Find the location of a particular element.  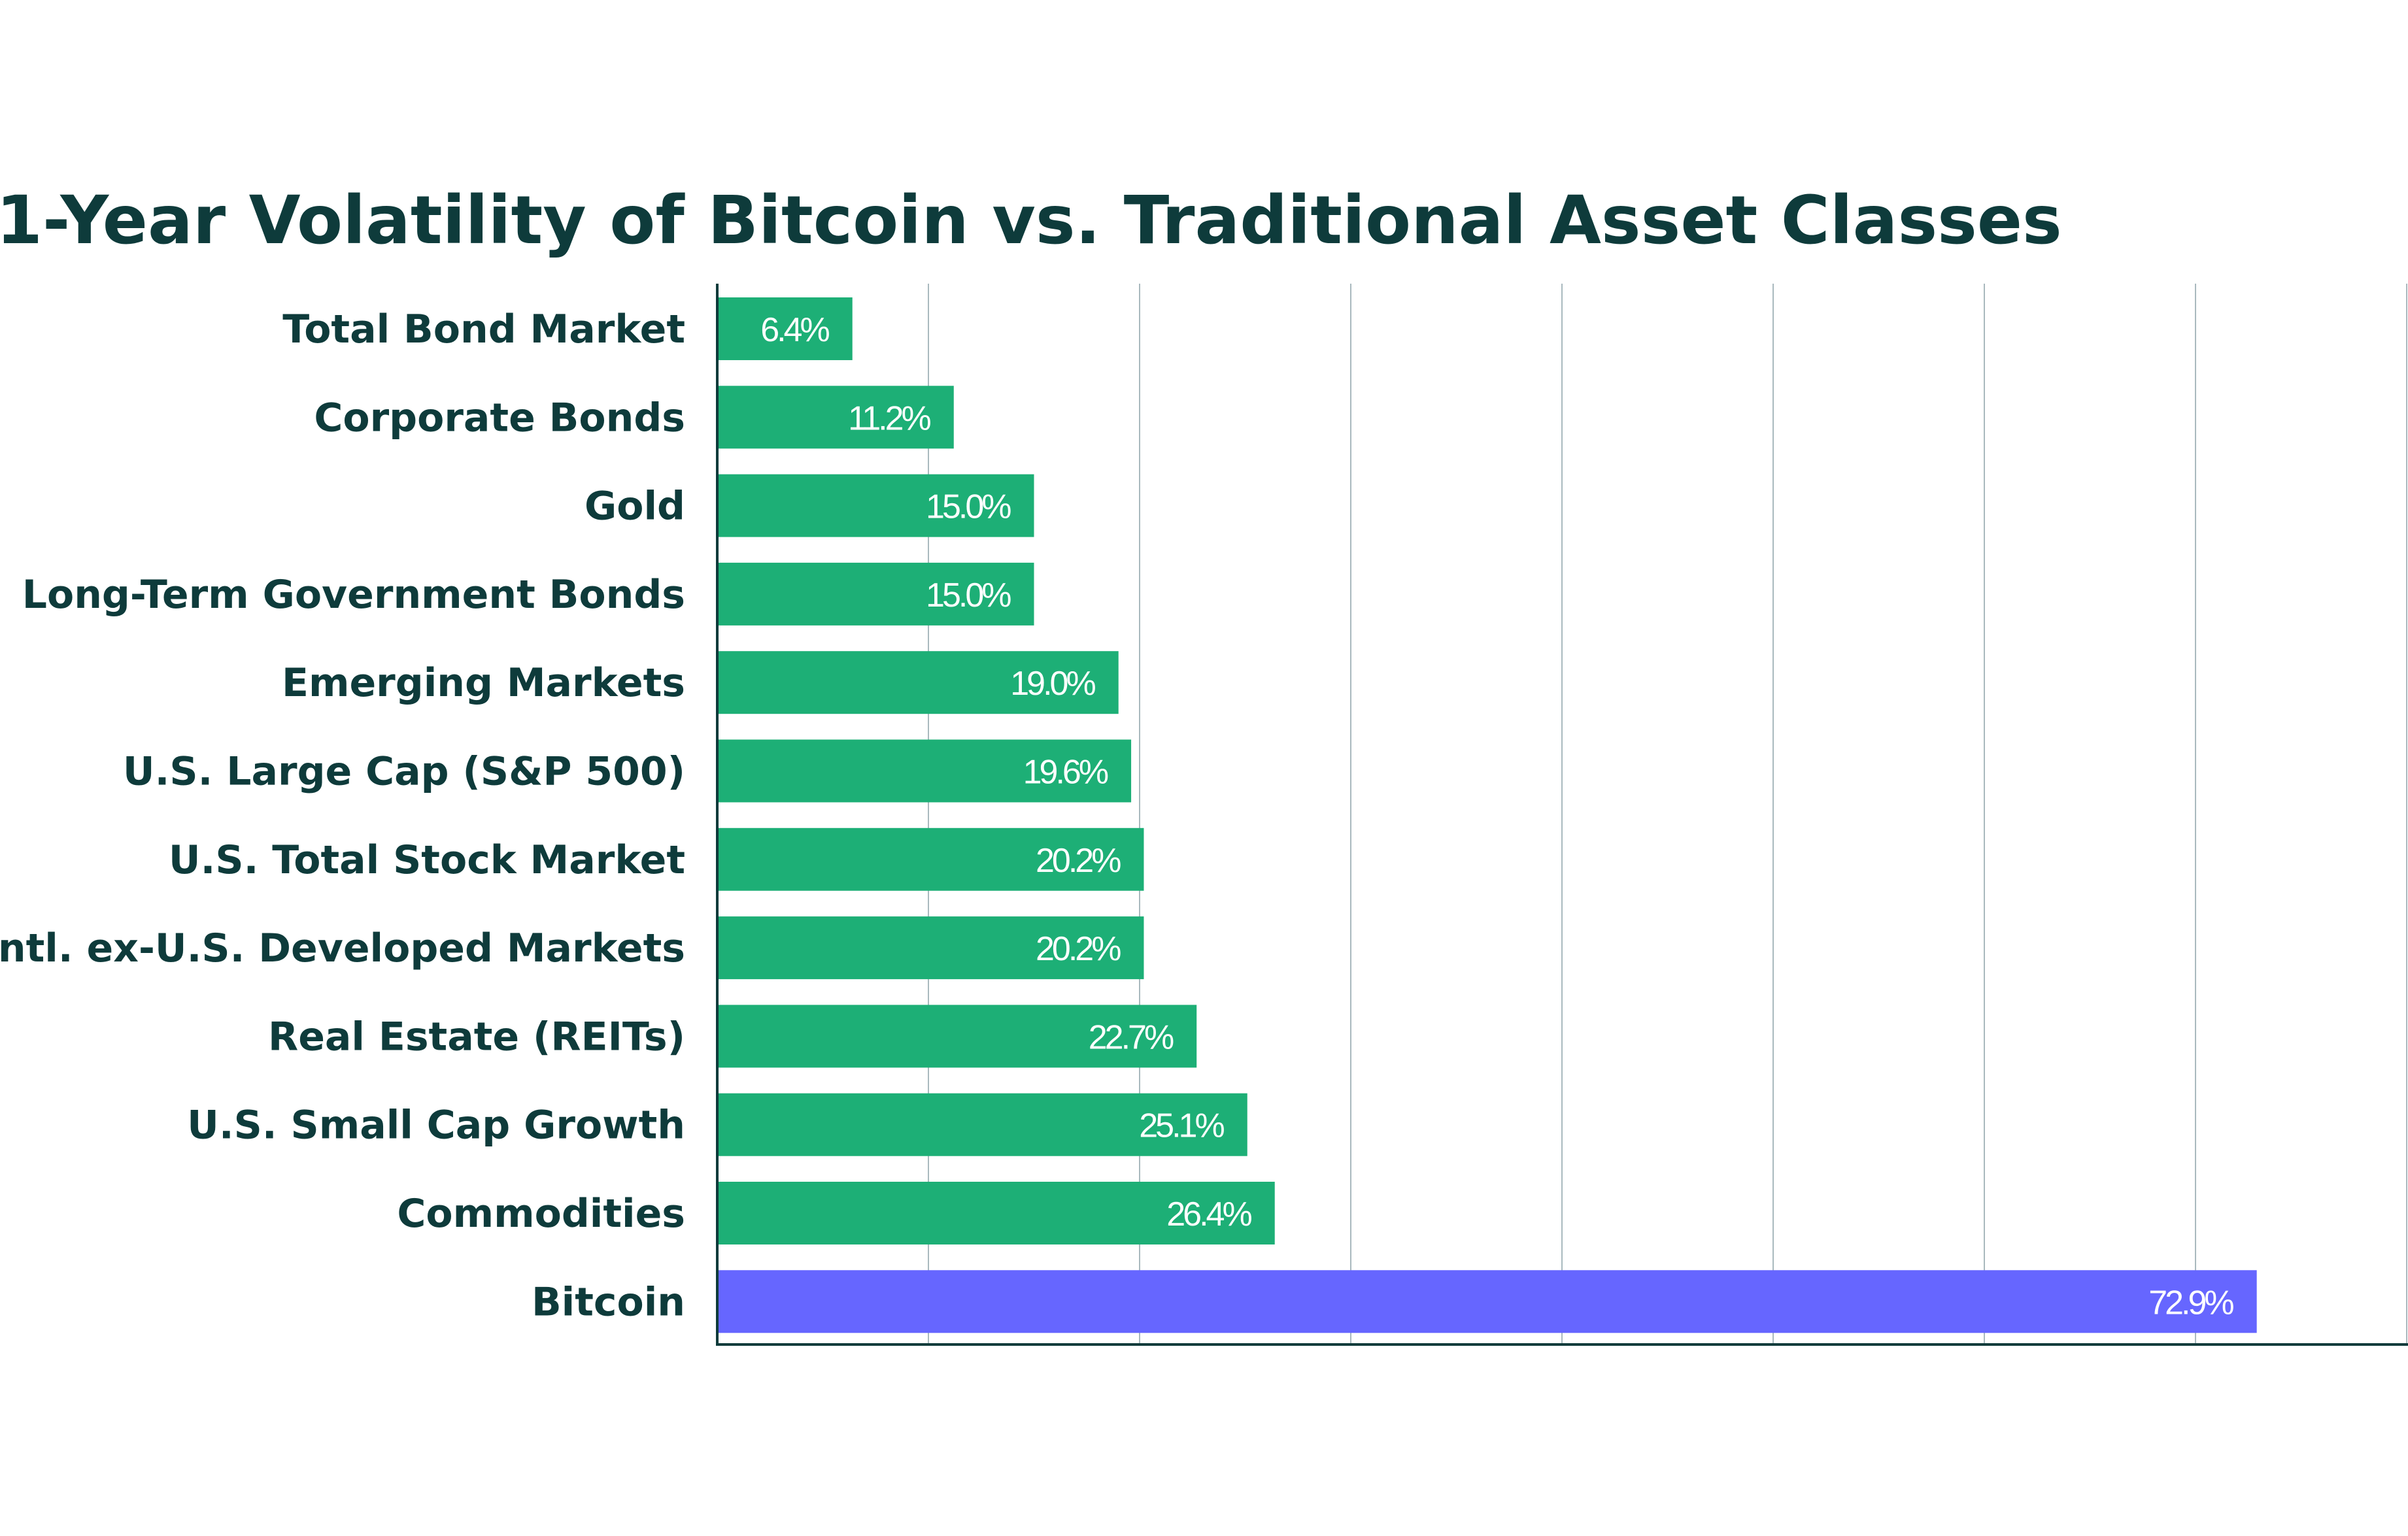

category-label: U.S. Total Stock Market is located at coordinates (427, 860).